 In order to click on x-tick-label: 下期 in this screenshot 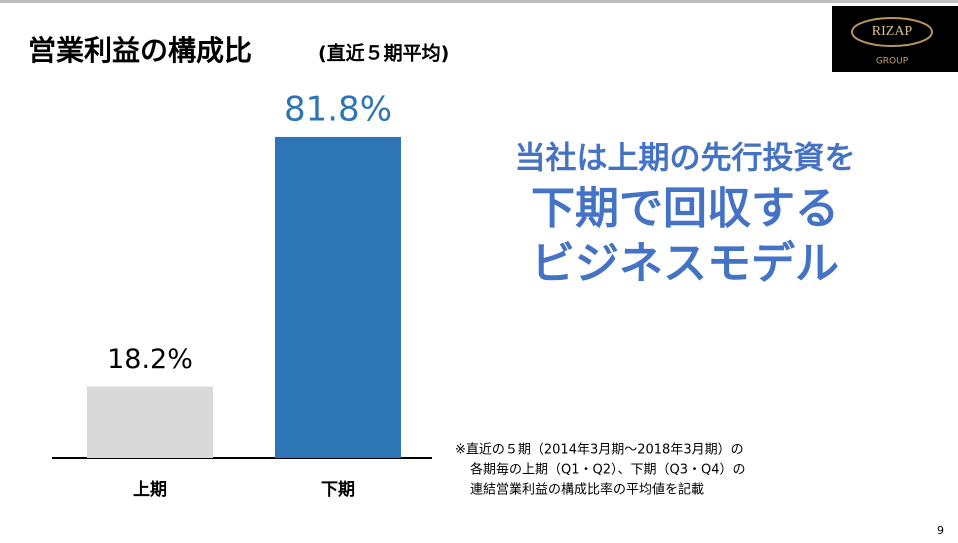, I will do `click(338, 490)`.